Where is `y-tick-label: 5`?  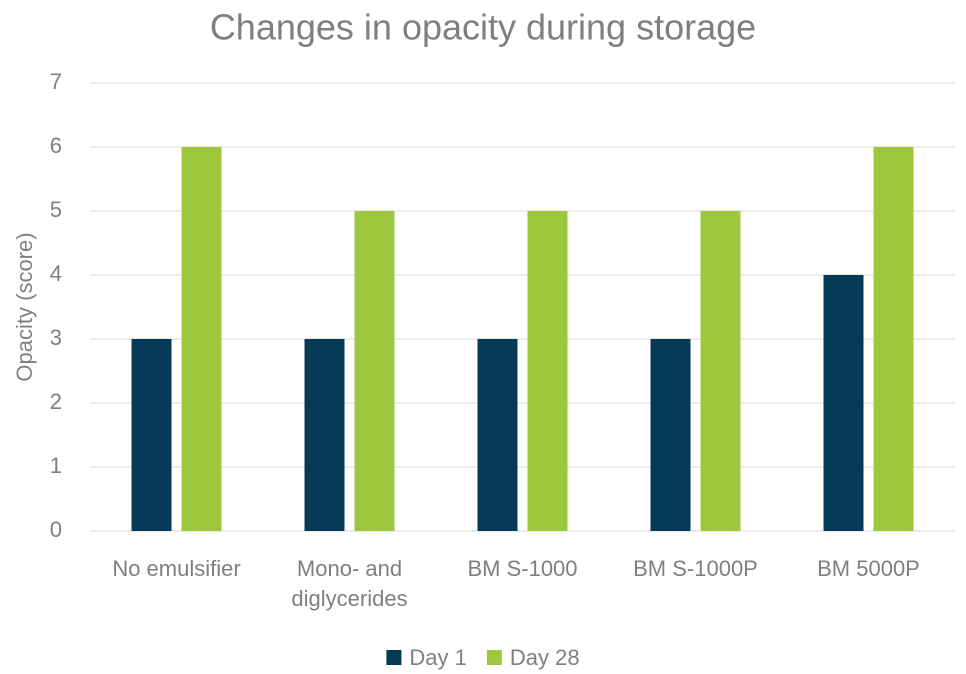
y-tick-label: 5 is located at coordinates (56, 209).